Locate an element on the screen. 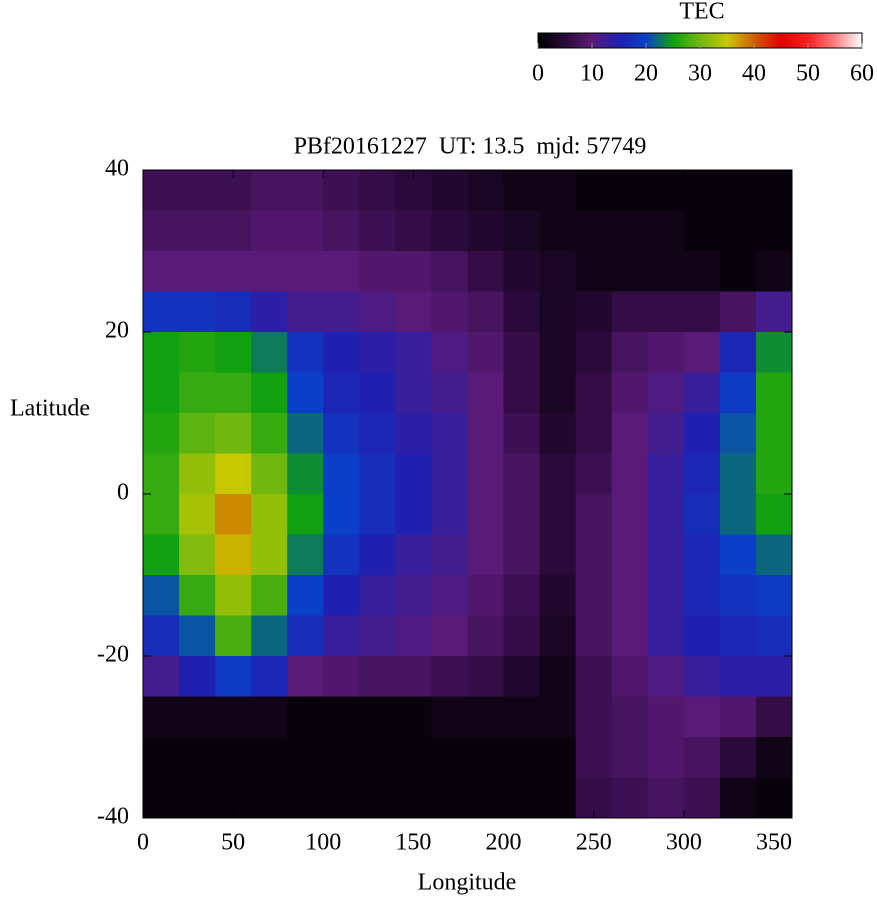 The image size is (877, 900). x-tick-label: 250 is located at coordinates (594, 843).